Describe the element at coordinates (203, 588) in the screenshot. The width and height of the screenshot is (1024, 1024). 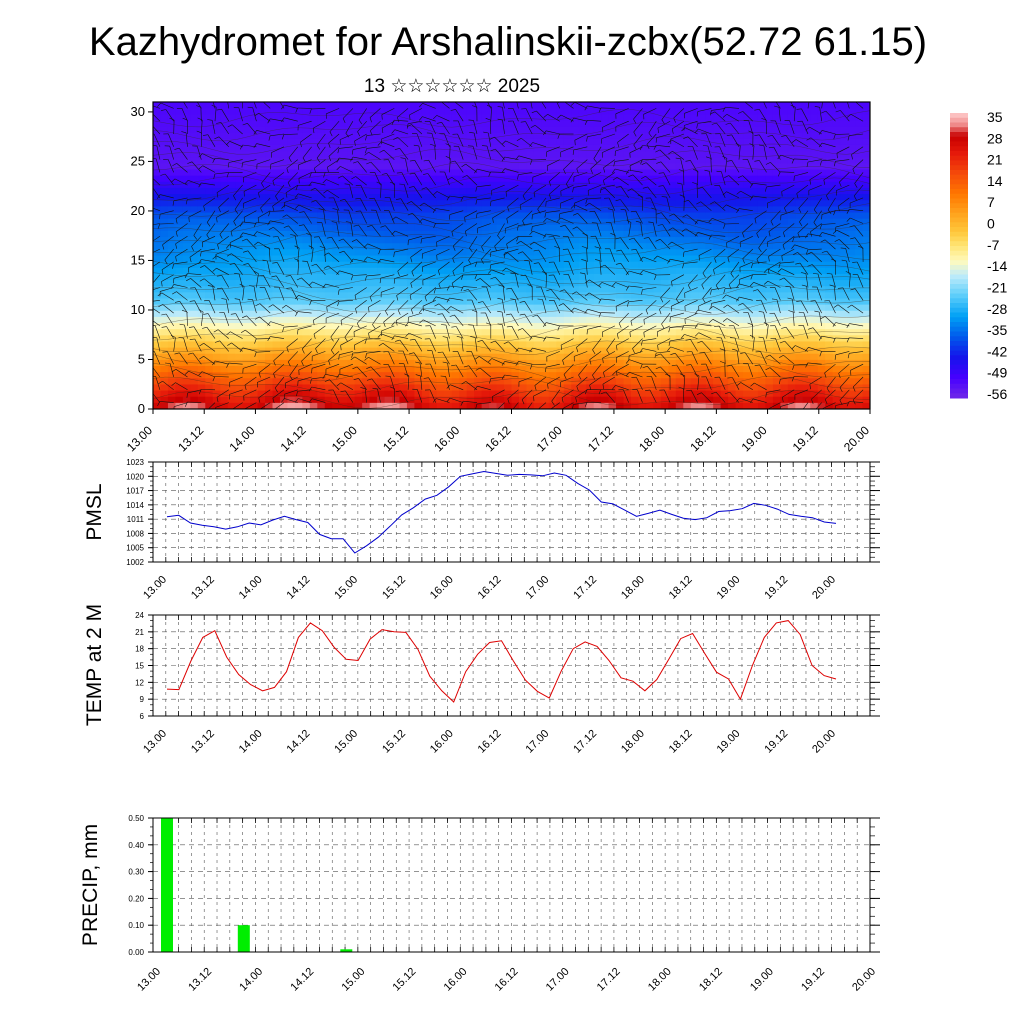
I see `pmsl-xtick-label: 13.12` at that location.